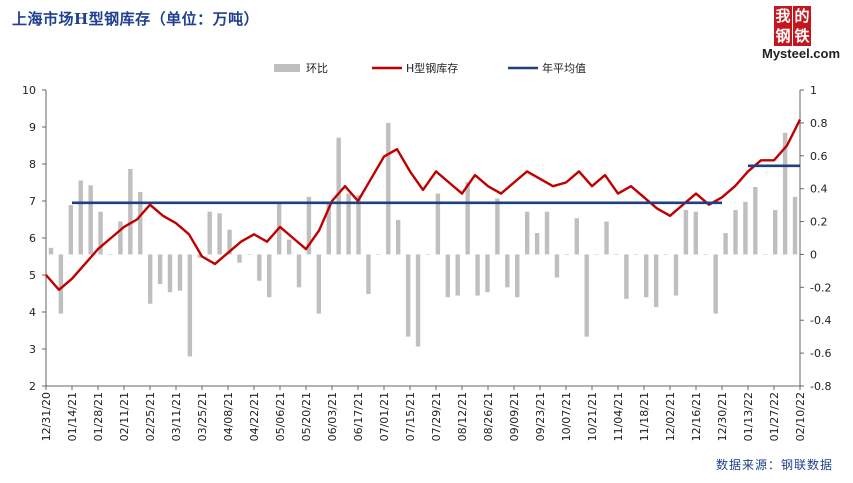 The height and width of the screenshot is (483, 853). I want to click on chart-title: 上海市场H型钢库存（单位：万吨）, so click(136, 19).